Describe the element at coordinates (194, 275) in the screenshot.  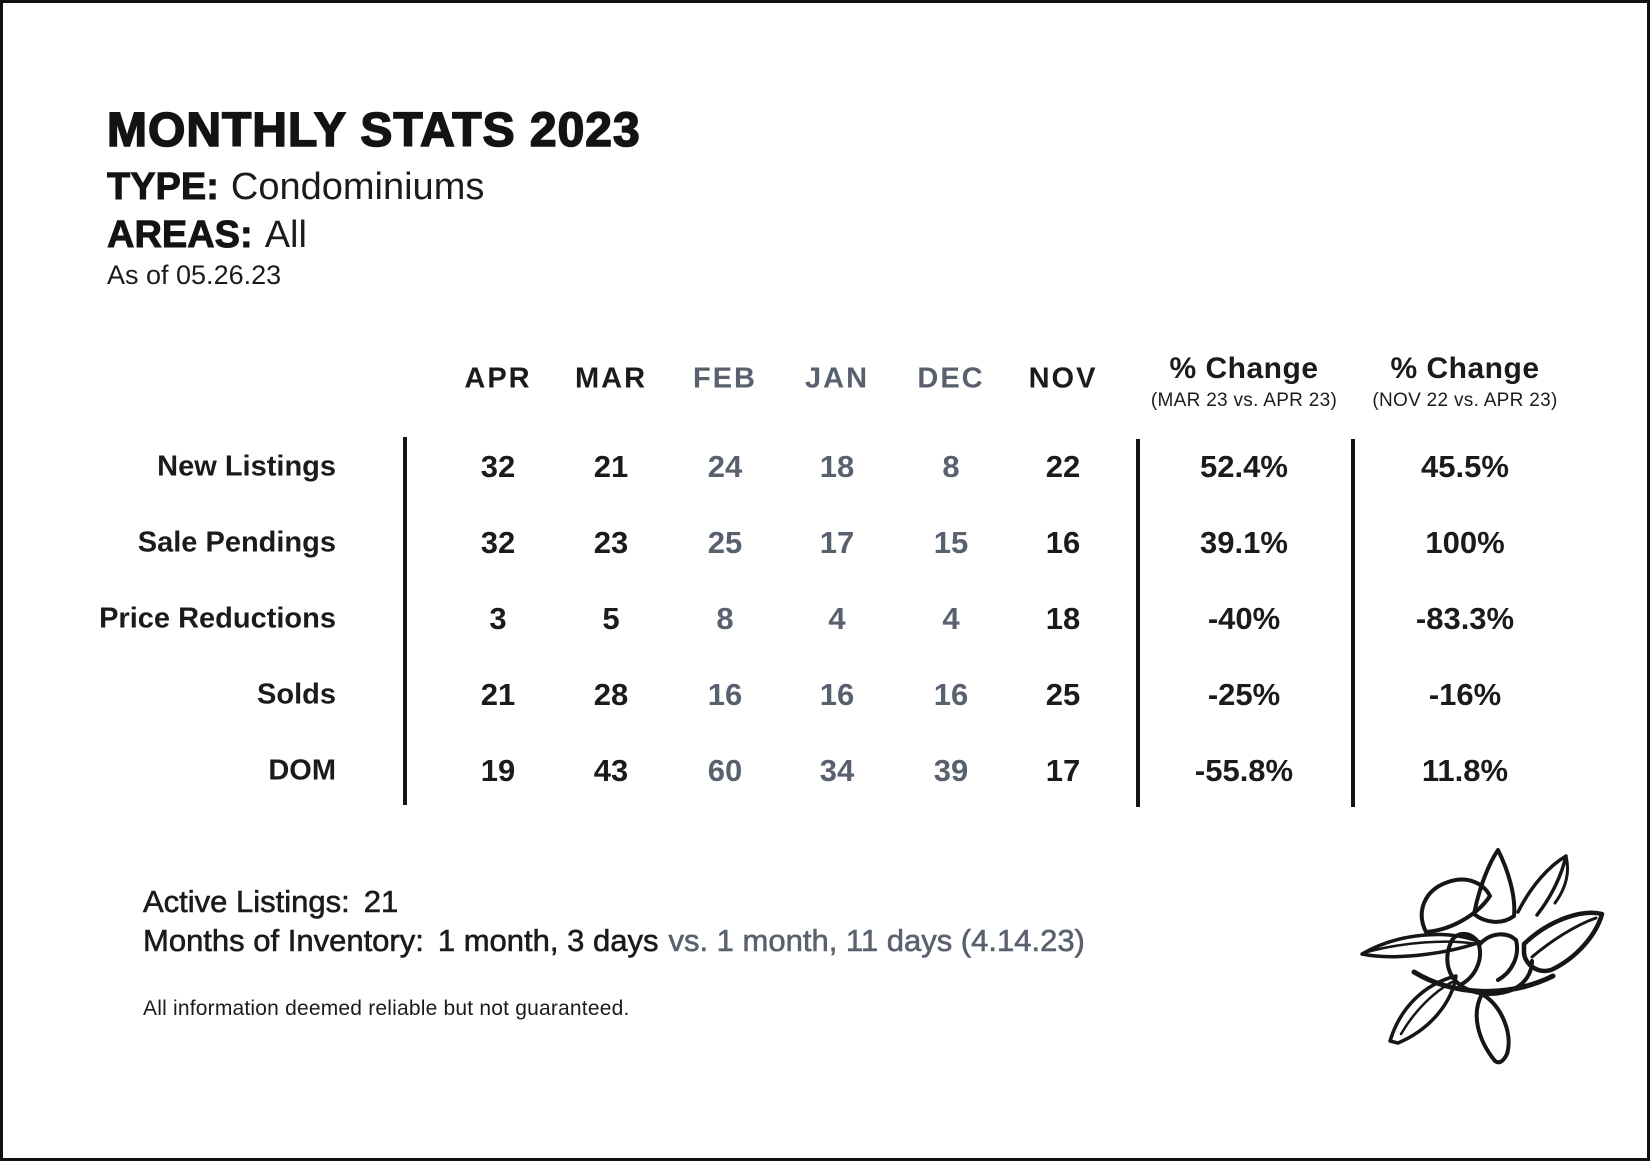
I see `as-of-date: As of 05.26.23` at that location.